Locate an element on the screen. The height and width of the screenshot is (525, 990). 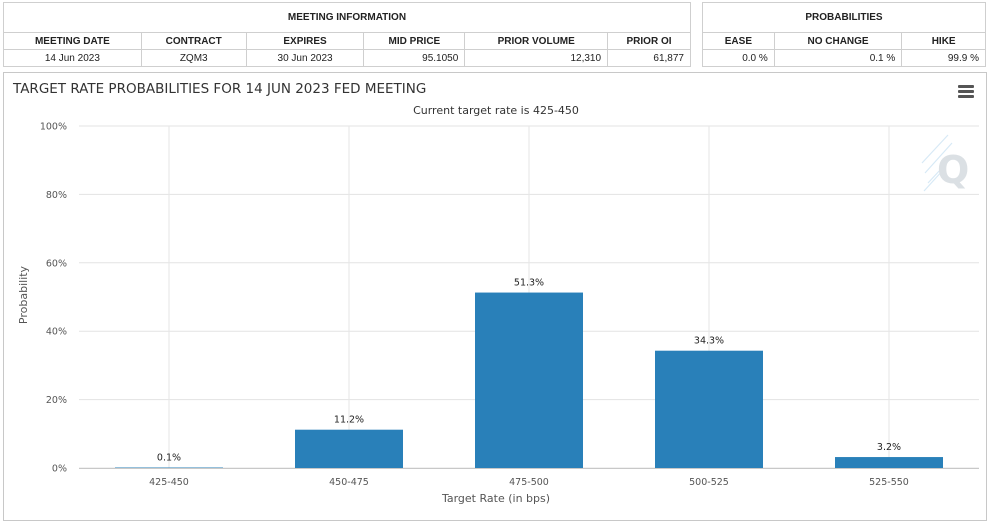
y-tick-label: 20% is located at coordinates (56, 400).